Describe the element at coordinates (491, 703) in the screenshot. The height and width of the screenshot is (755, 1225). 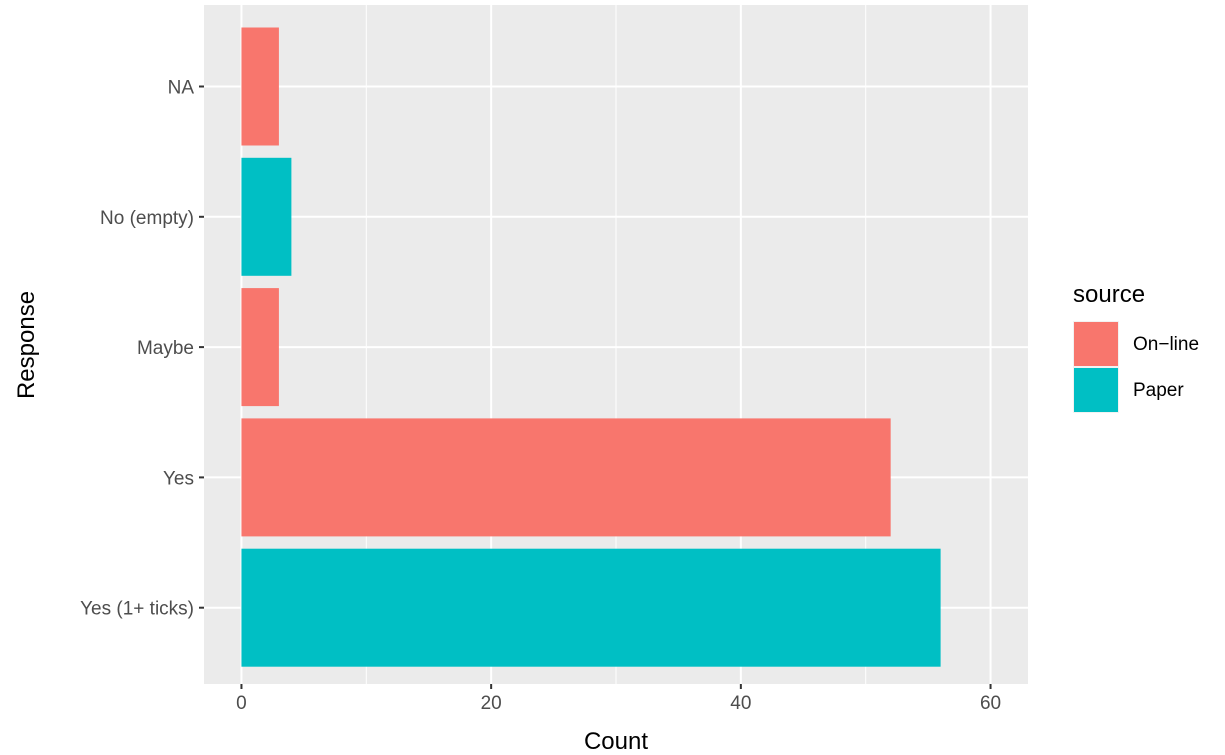
I see `x-tick-label: 20` at that location.